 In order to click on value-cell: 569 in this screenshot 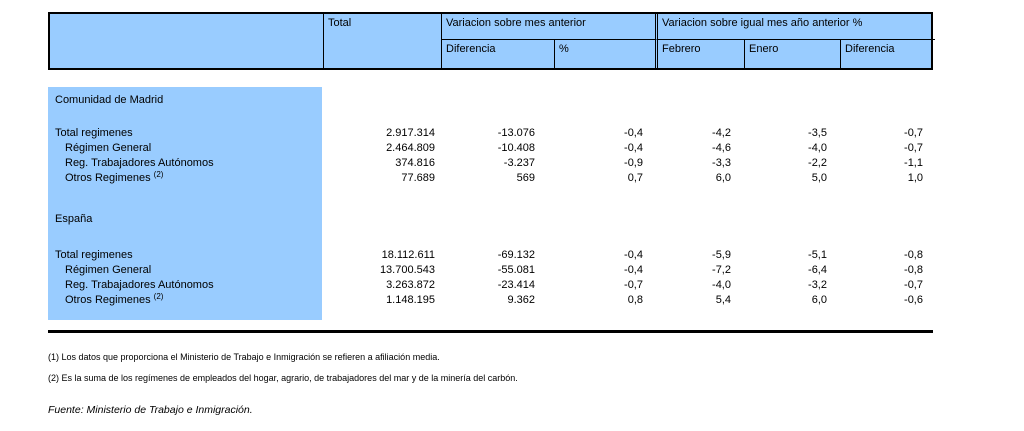, I will do `click(525, 178)`.